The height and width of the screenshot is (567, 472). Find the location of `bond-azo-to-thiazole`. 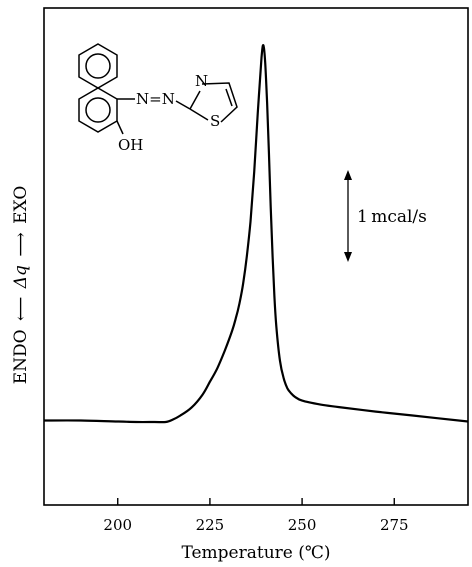

bond-azo-to-thiazole is located at coordinates (183, 105).